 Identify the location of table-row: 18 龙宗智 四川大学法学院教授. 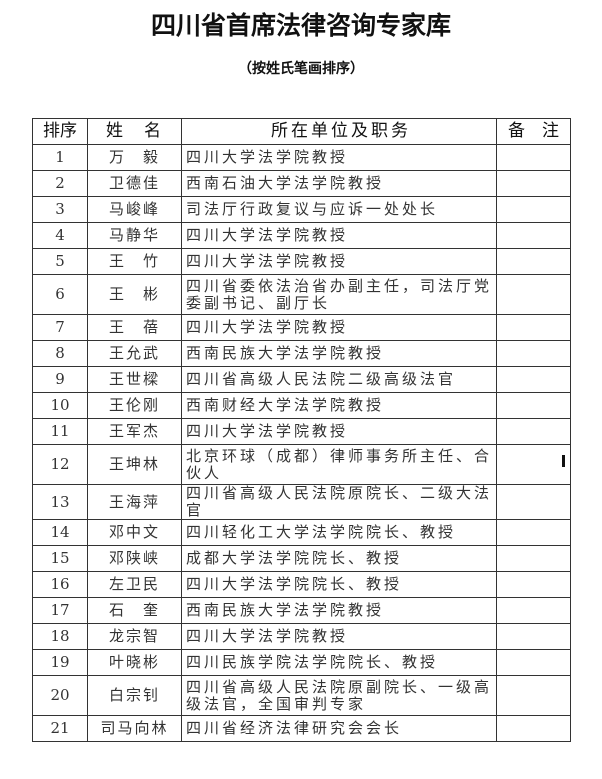
(301, 636).